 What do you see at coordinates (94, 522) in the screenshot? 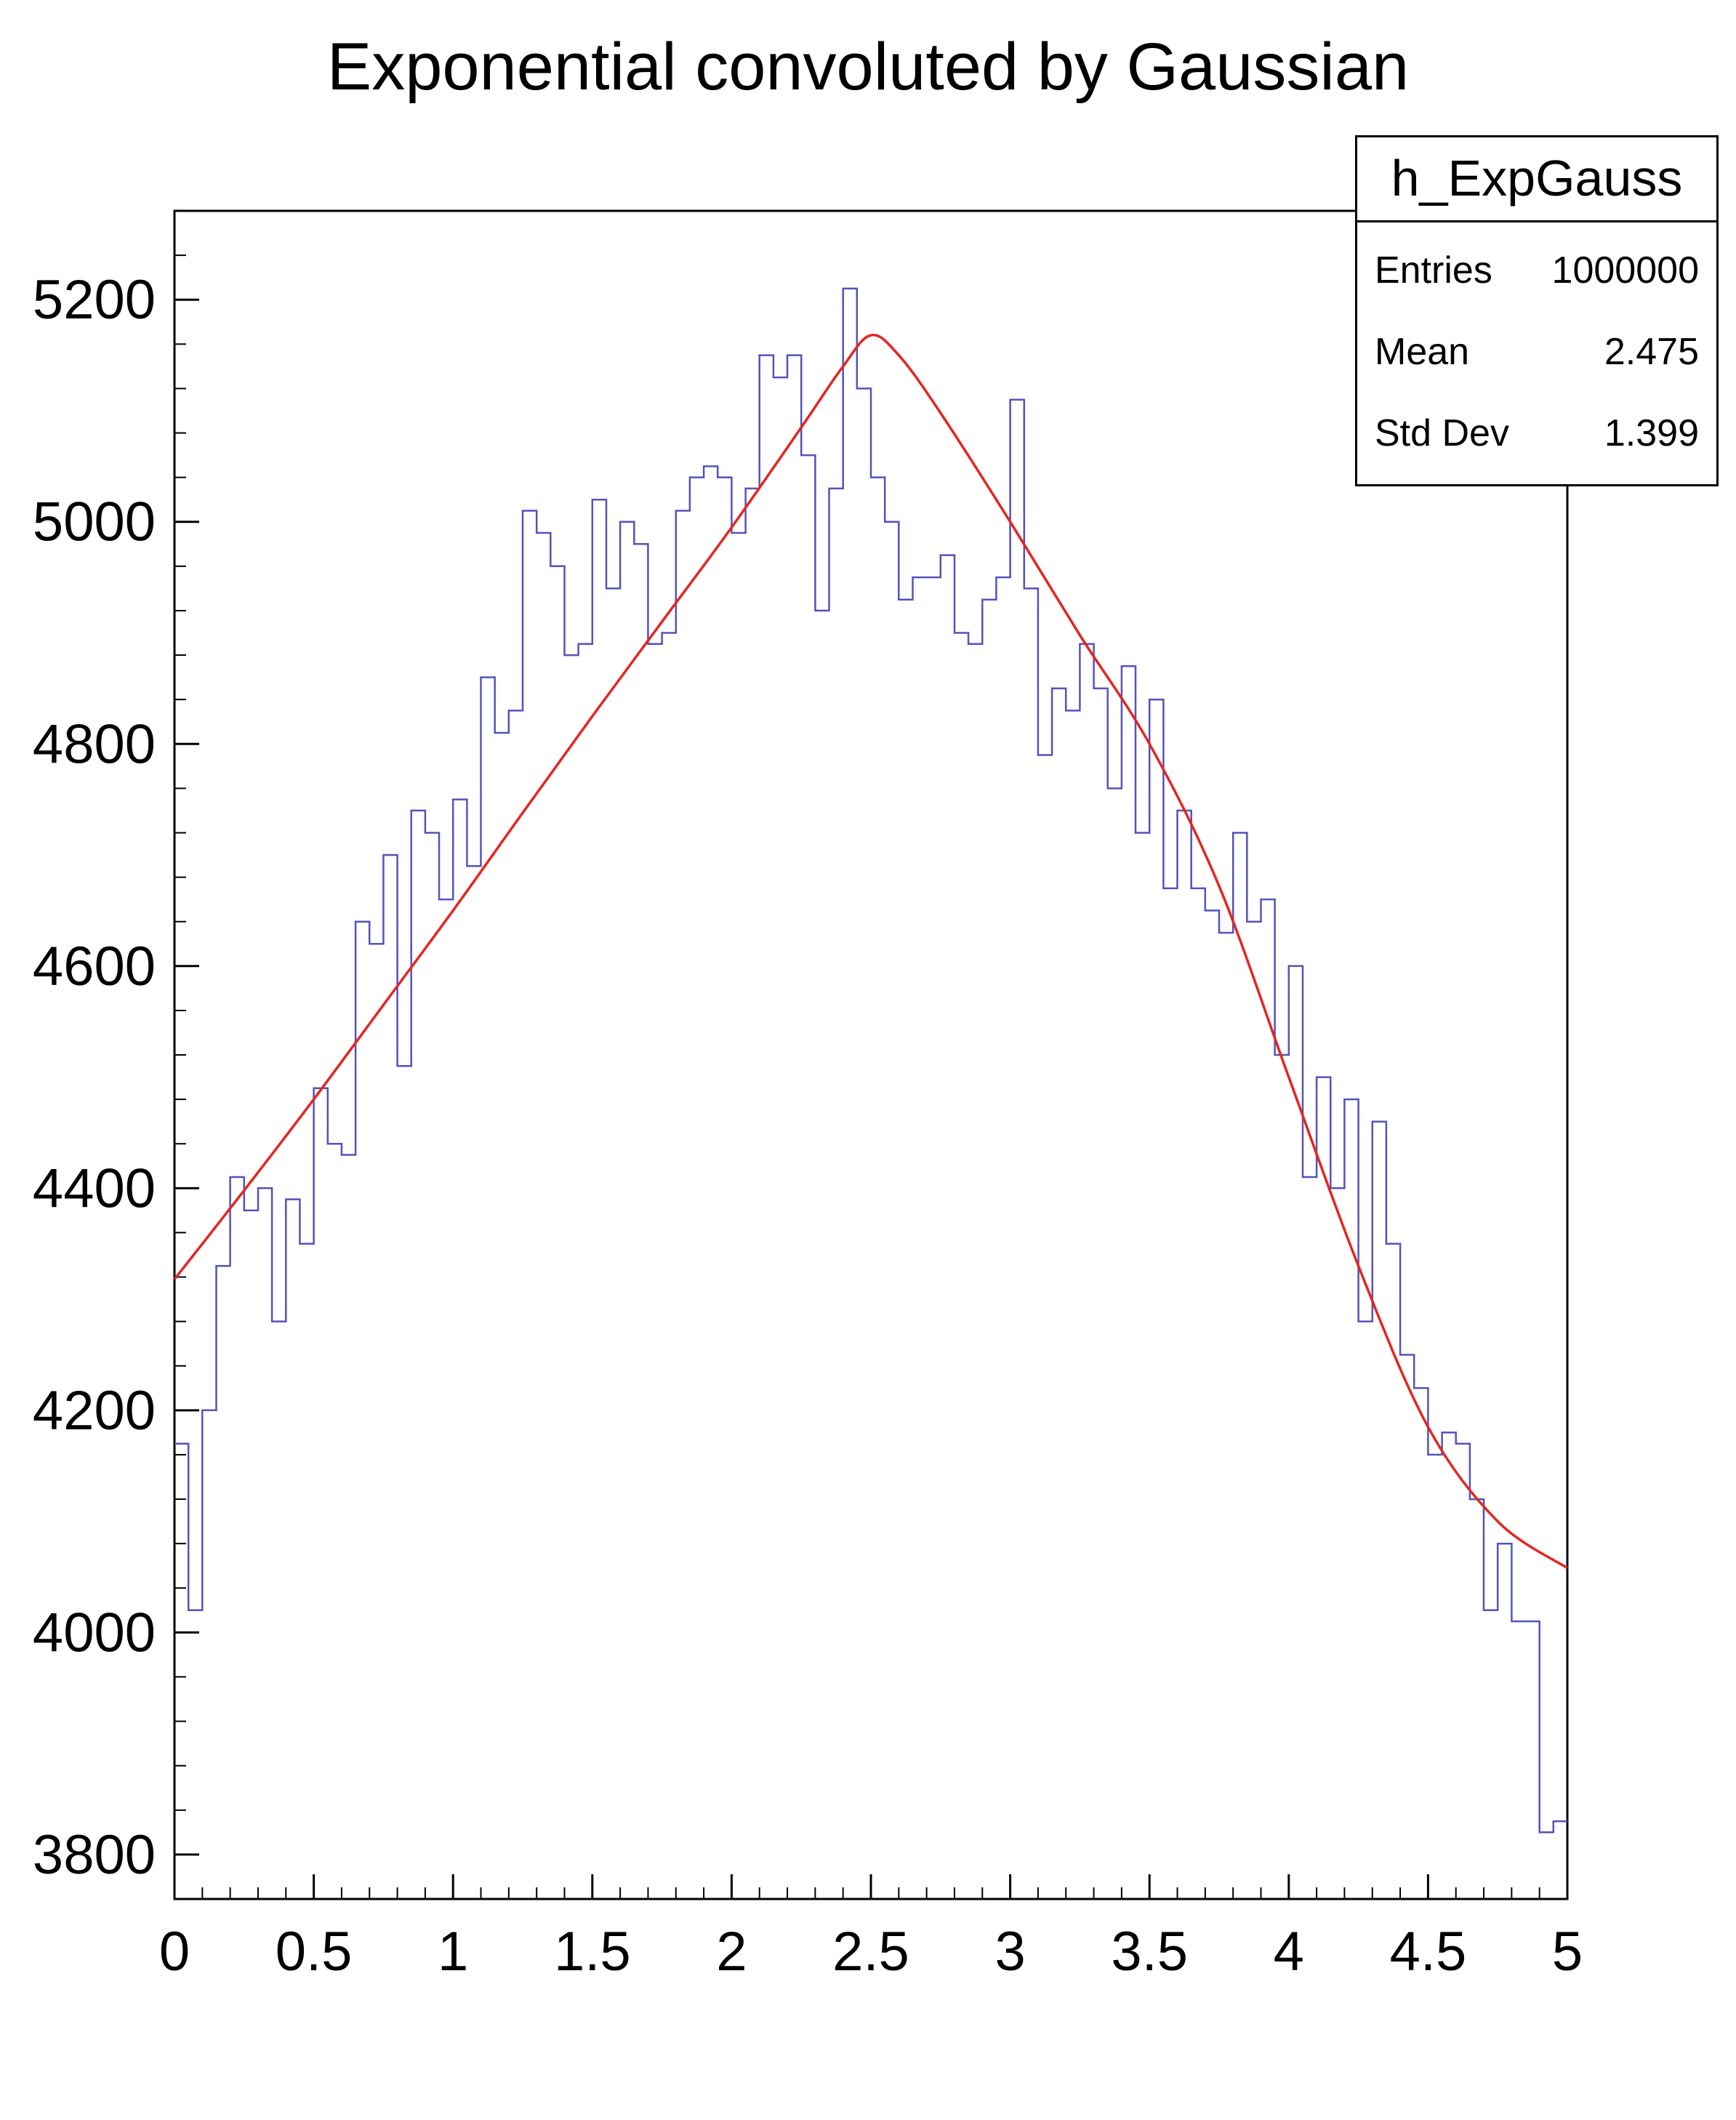
I see `y-tick-label: 5000` at bounding box center [94, 522].